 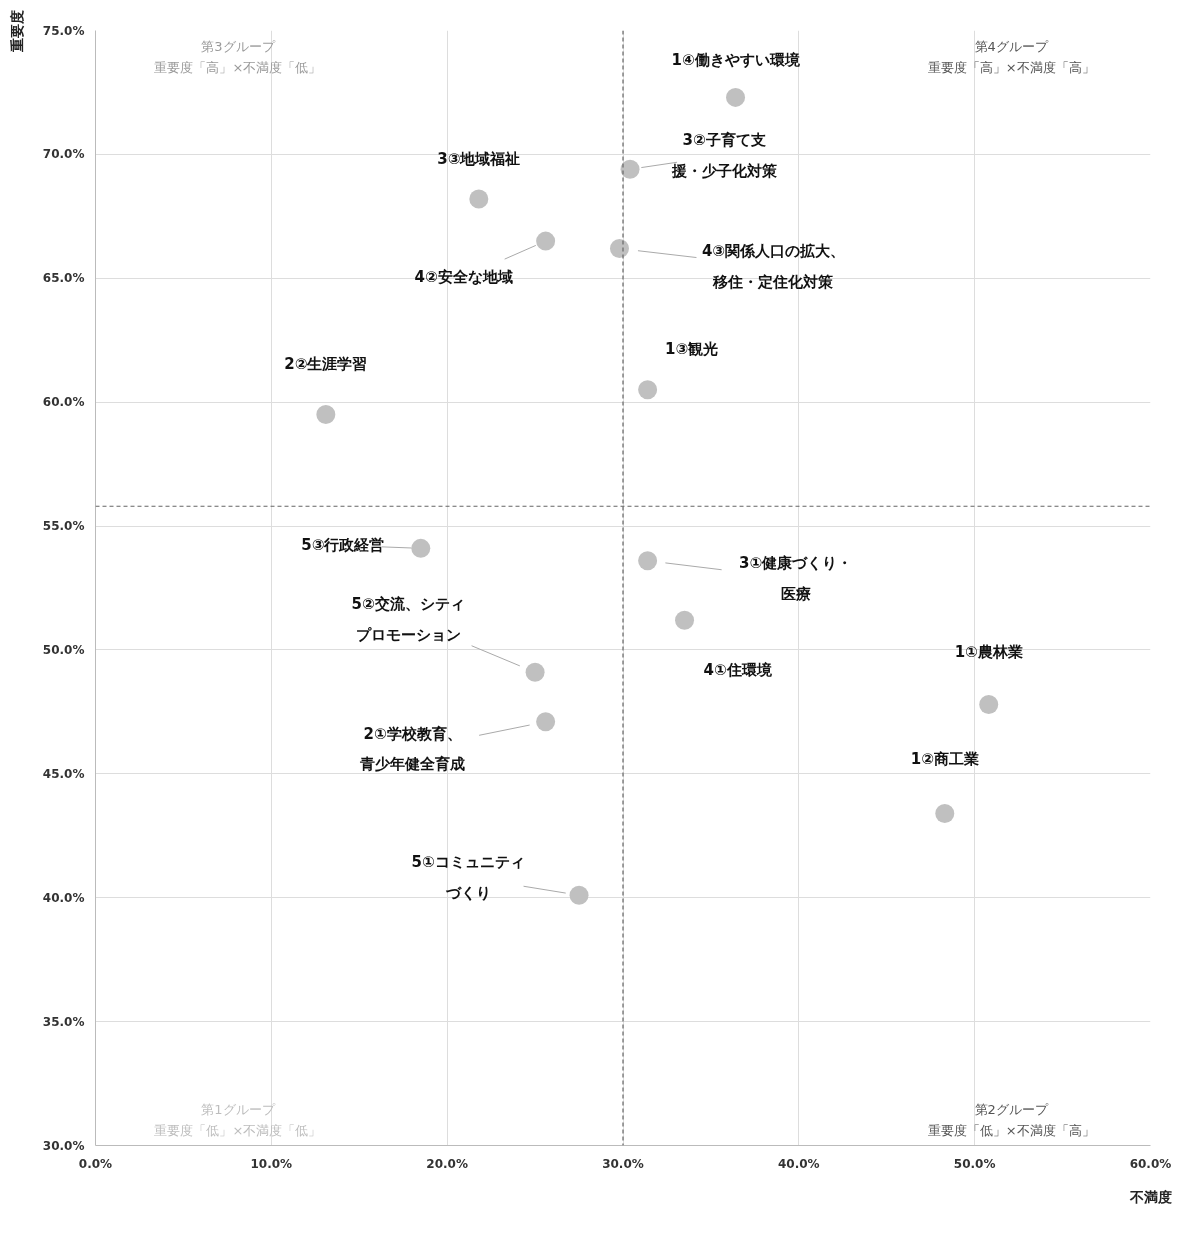 I want to click on x-tick-label: 20.0%, so click(x=447, y=1163).